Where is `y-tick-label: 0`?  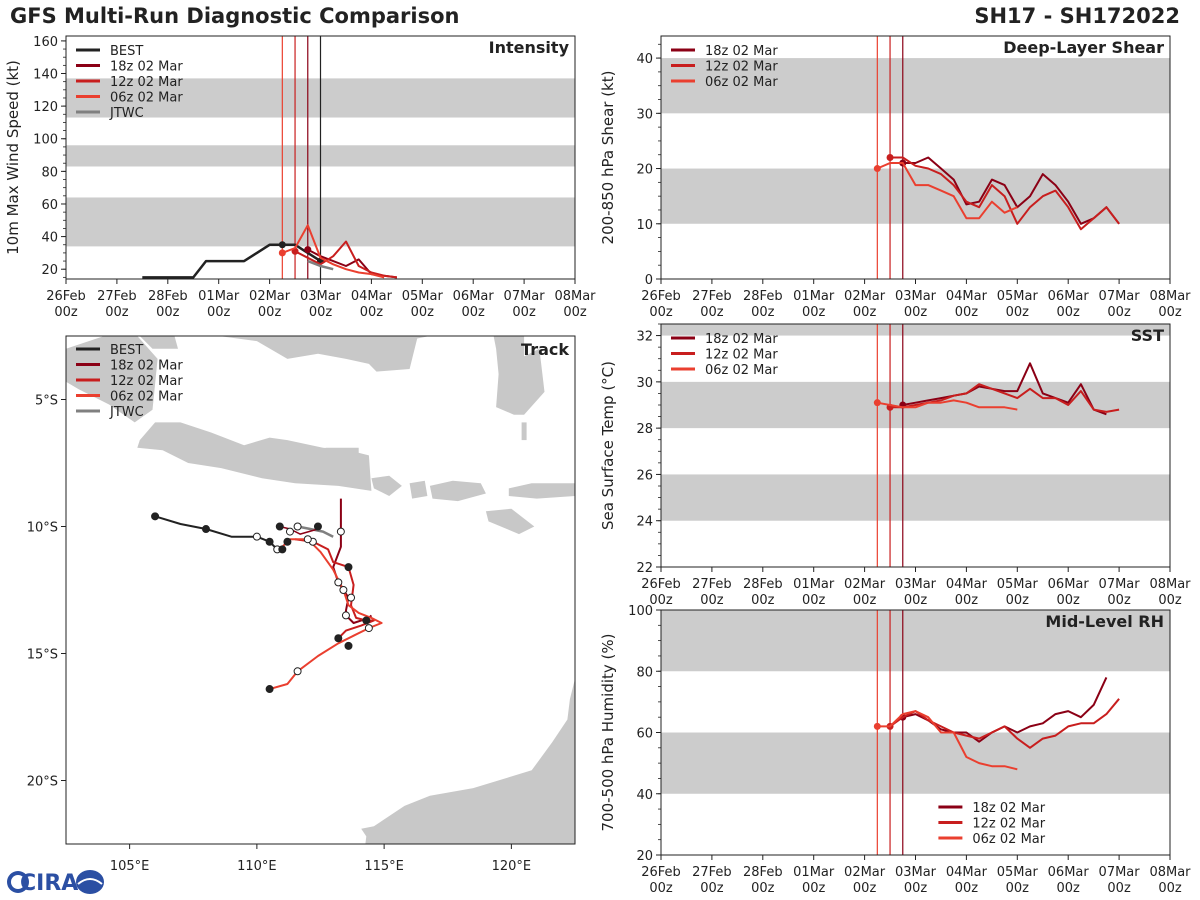
y-tick-label: 0 is located at coordinates (649, 280).